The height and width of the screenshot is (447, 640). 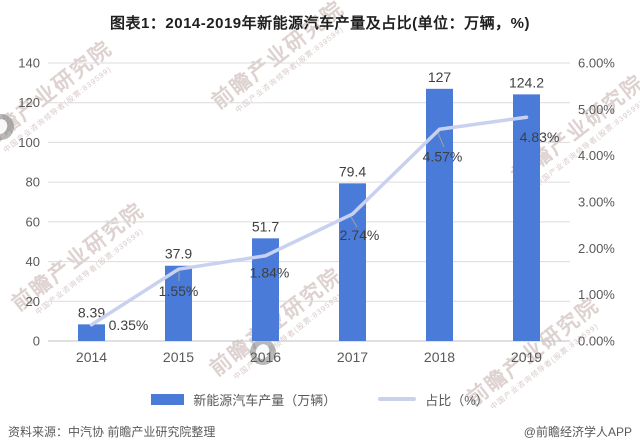 I want to click on bar-2016, so click(x=265, y=289).